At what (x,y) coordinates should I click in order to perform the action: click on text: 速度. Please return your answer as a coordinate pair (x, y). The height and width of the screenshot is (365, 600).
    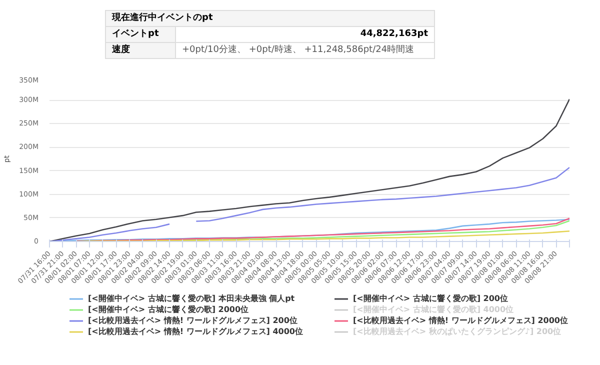
    Looking at the image, I should click on (141, 50).